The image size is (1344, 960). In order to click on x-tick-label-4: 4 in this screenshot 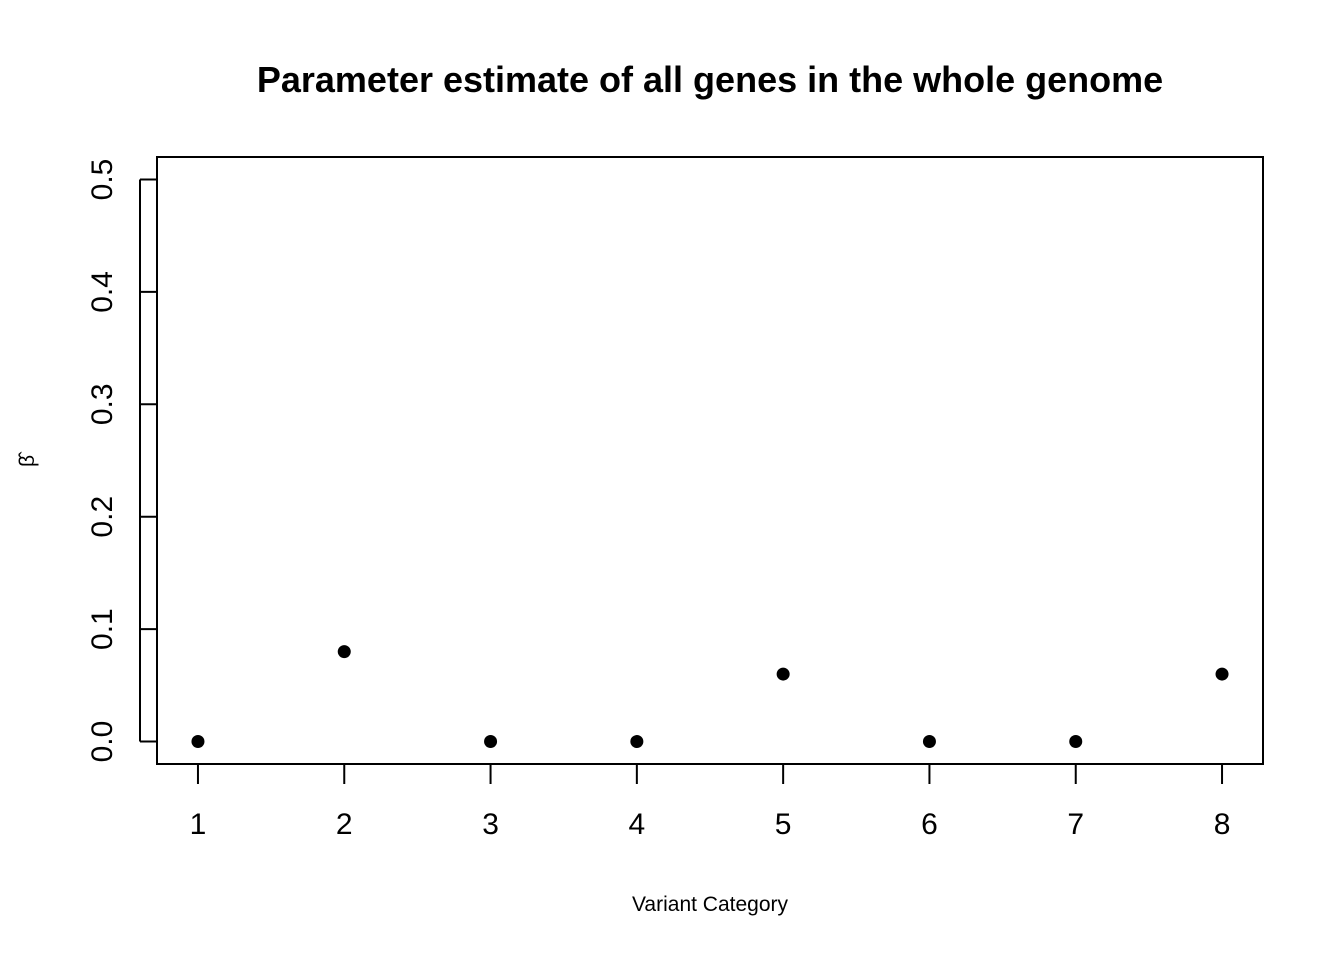, I will do `click(637, 824)`.